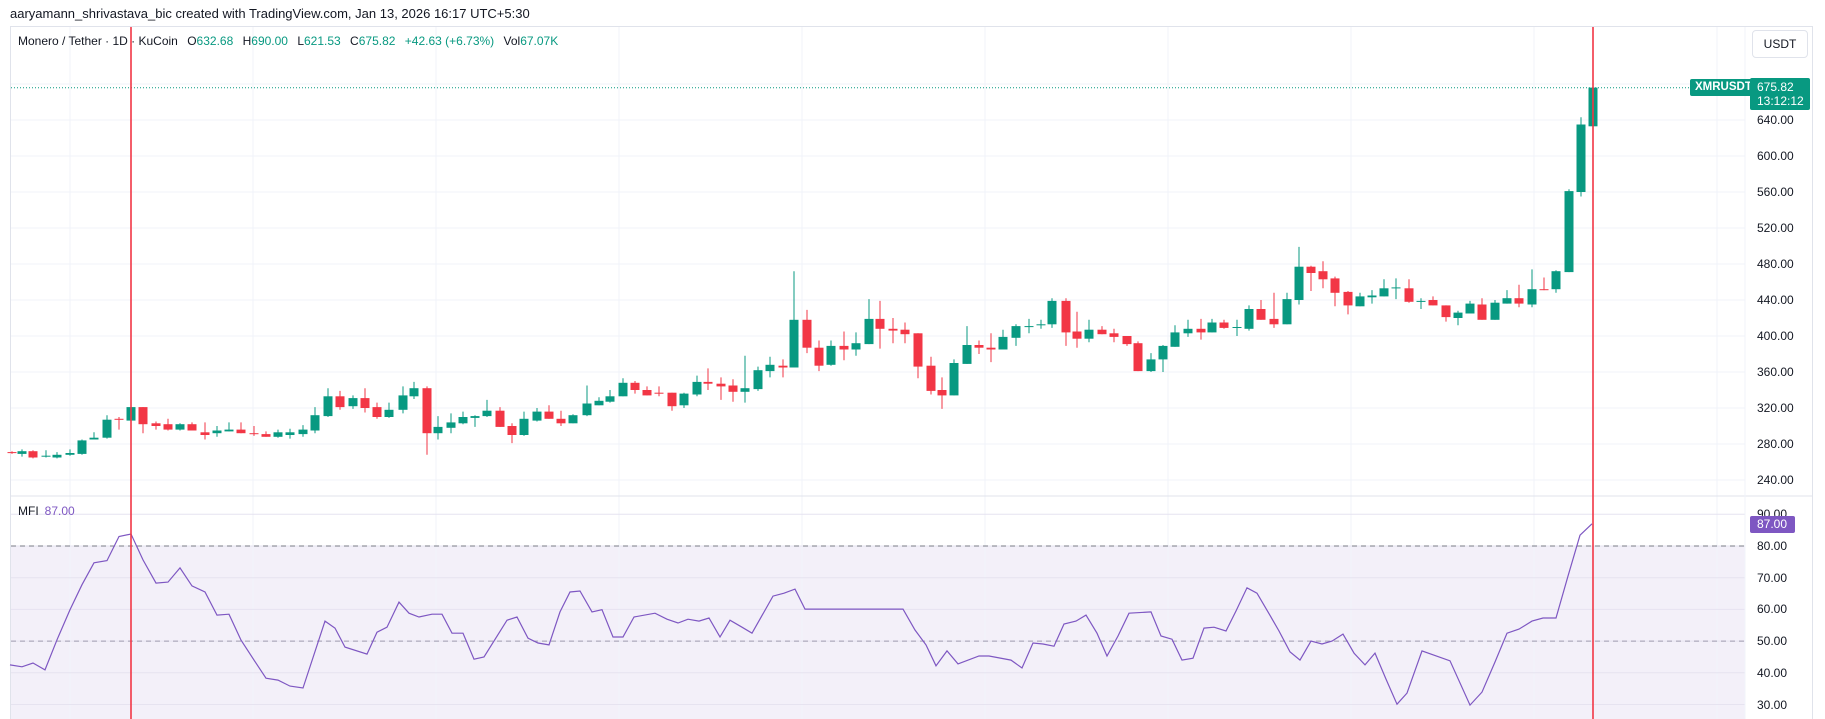 The image size is (1825, 719). I want to click on mfi-name: MFI, so click(28, 511).